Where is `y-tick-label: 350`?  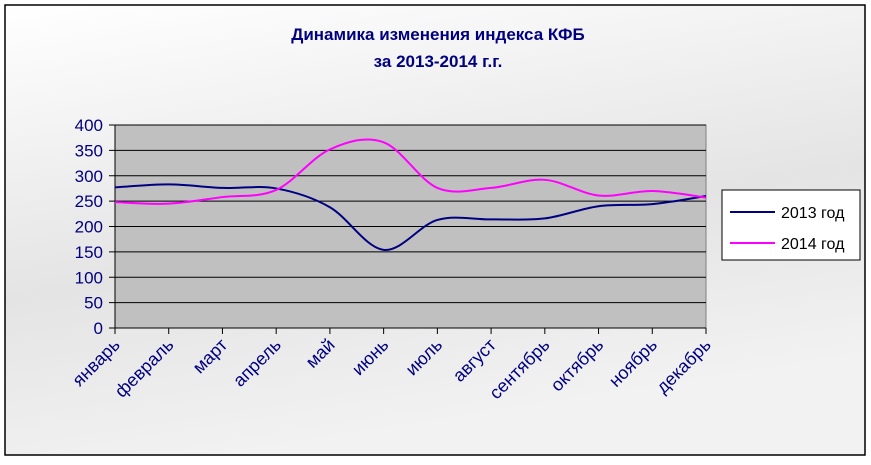
y-tick-label: 350 is located at coordinates (89, 150).